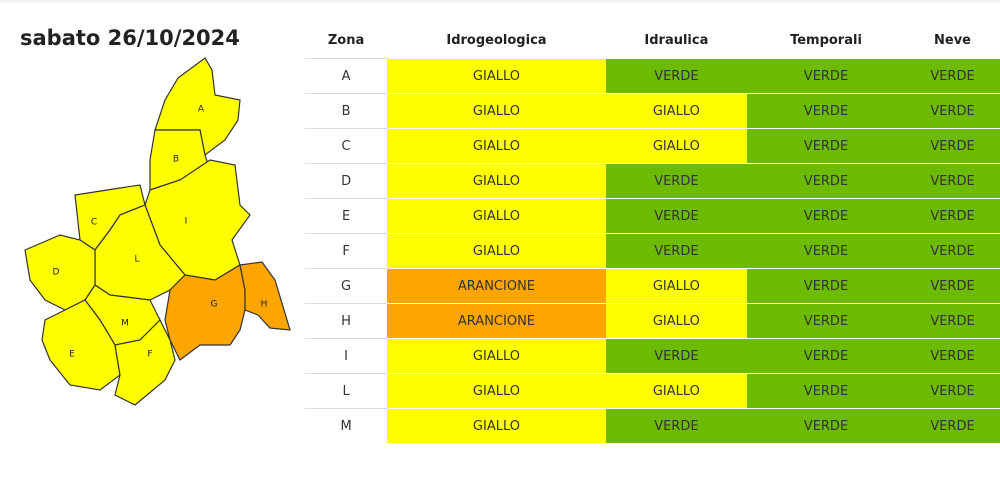  What do you see at coordinates (346, 251) in the screenshot?
I see `zone-cell: F` at bounding box center [346, 251].